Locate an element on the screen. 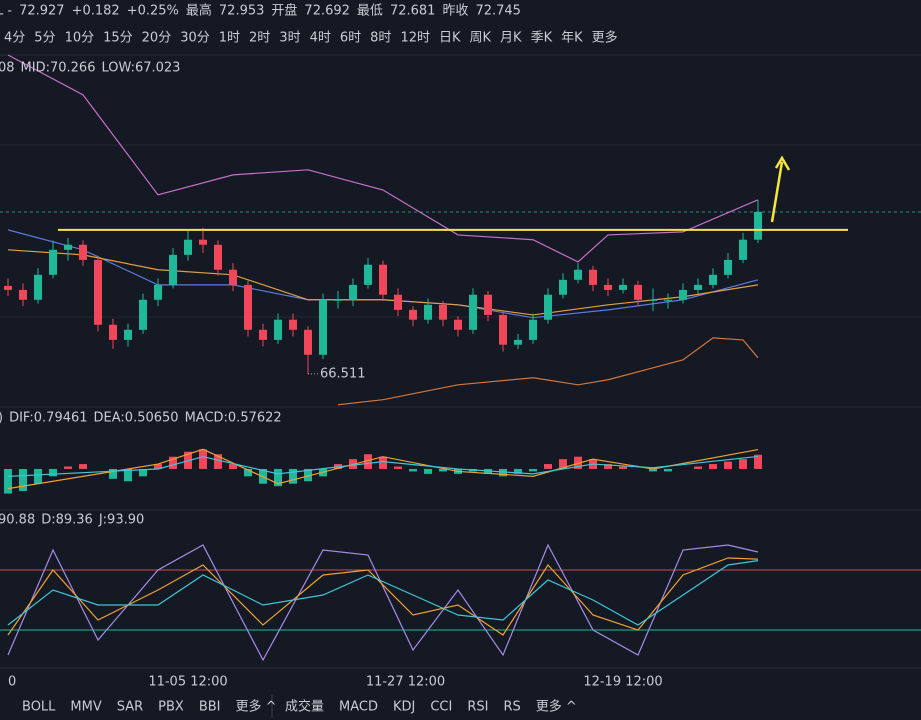  period-tab: 10分 is located at coordinates (80, 38).